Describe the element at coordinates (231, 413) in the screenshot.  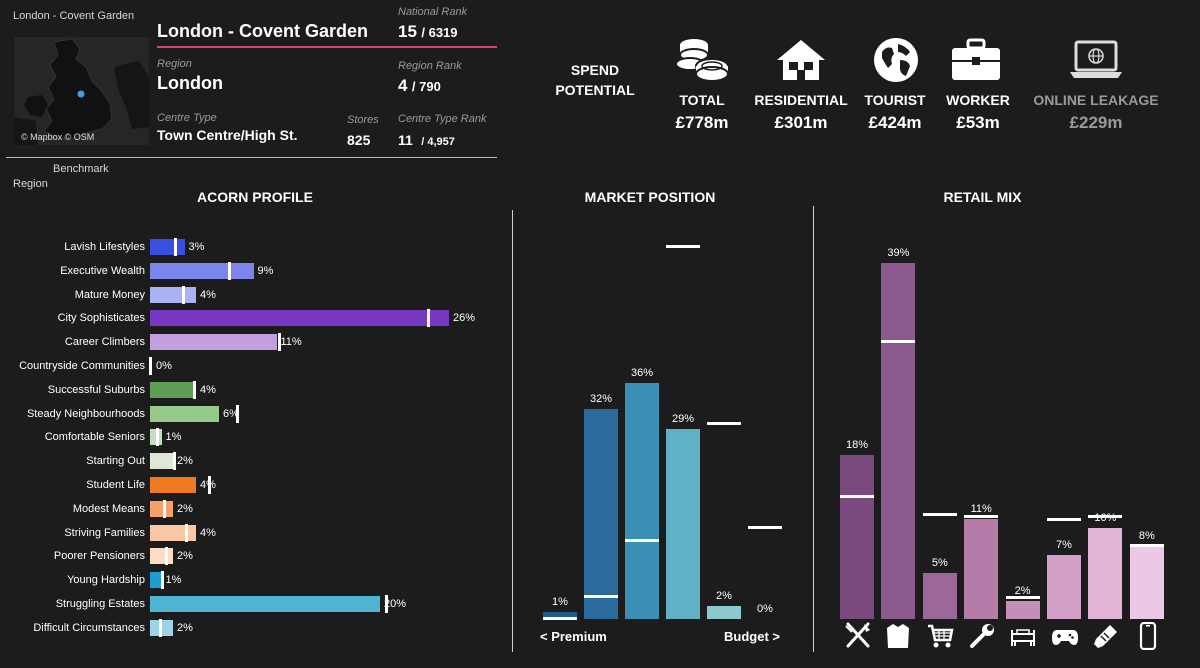
I see `acorn-value-label: 6%` at that location.